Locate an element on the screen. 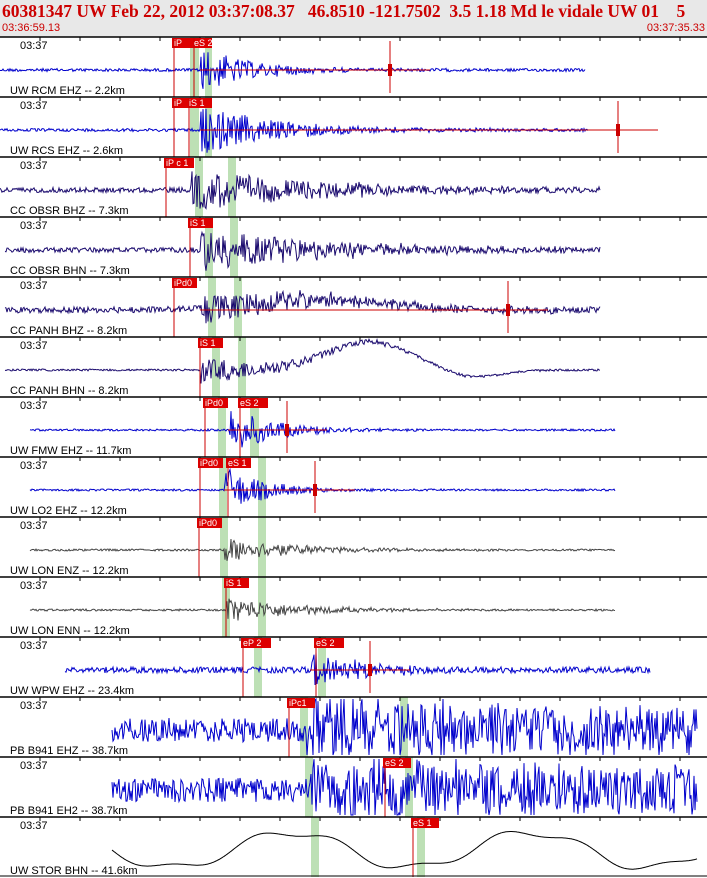 The width and height of the screenshot is (707, 878). trace-panel: 03:37 UW FMW EHZ -- 11.7km iPd0 eS 2 is located at coordinates (353, 426).